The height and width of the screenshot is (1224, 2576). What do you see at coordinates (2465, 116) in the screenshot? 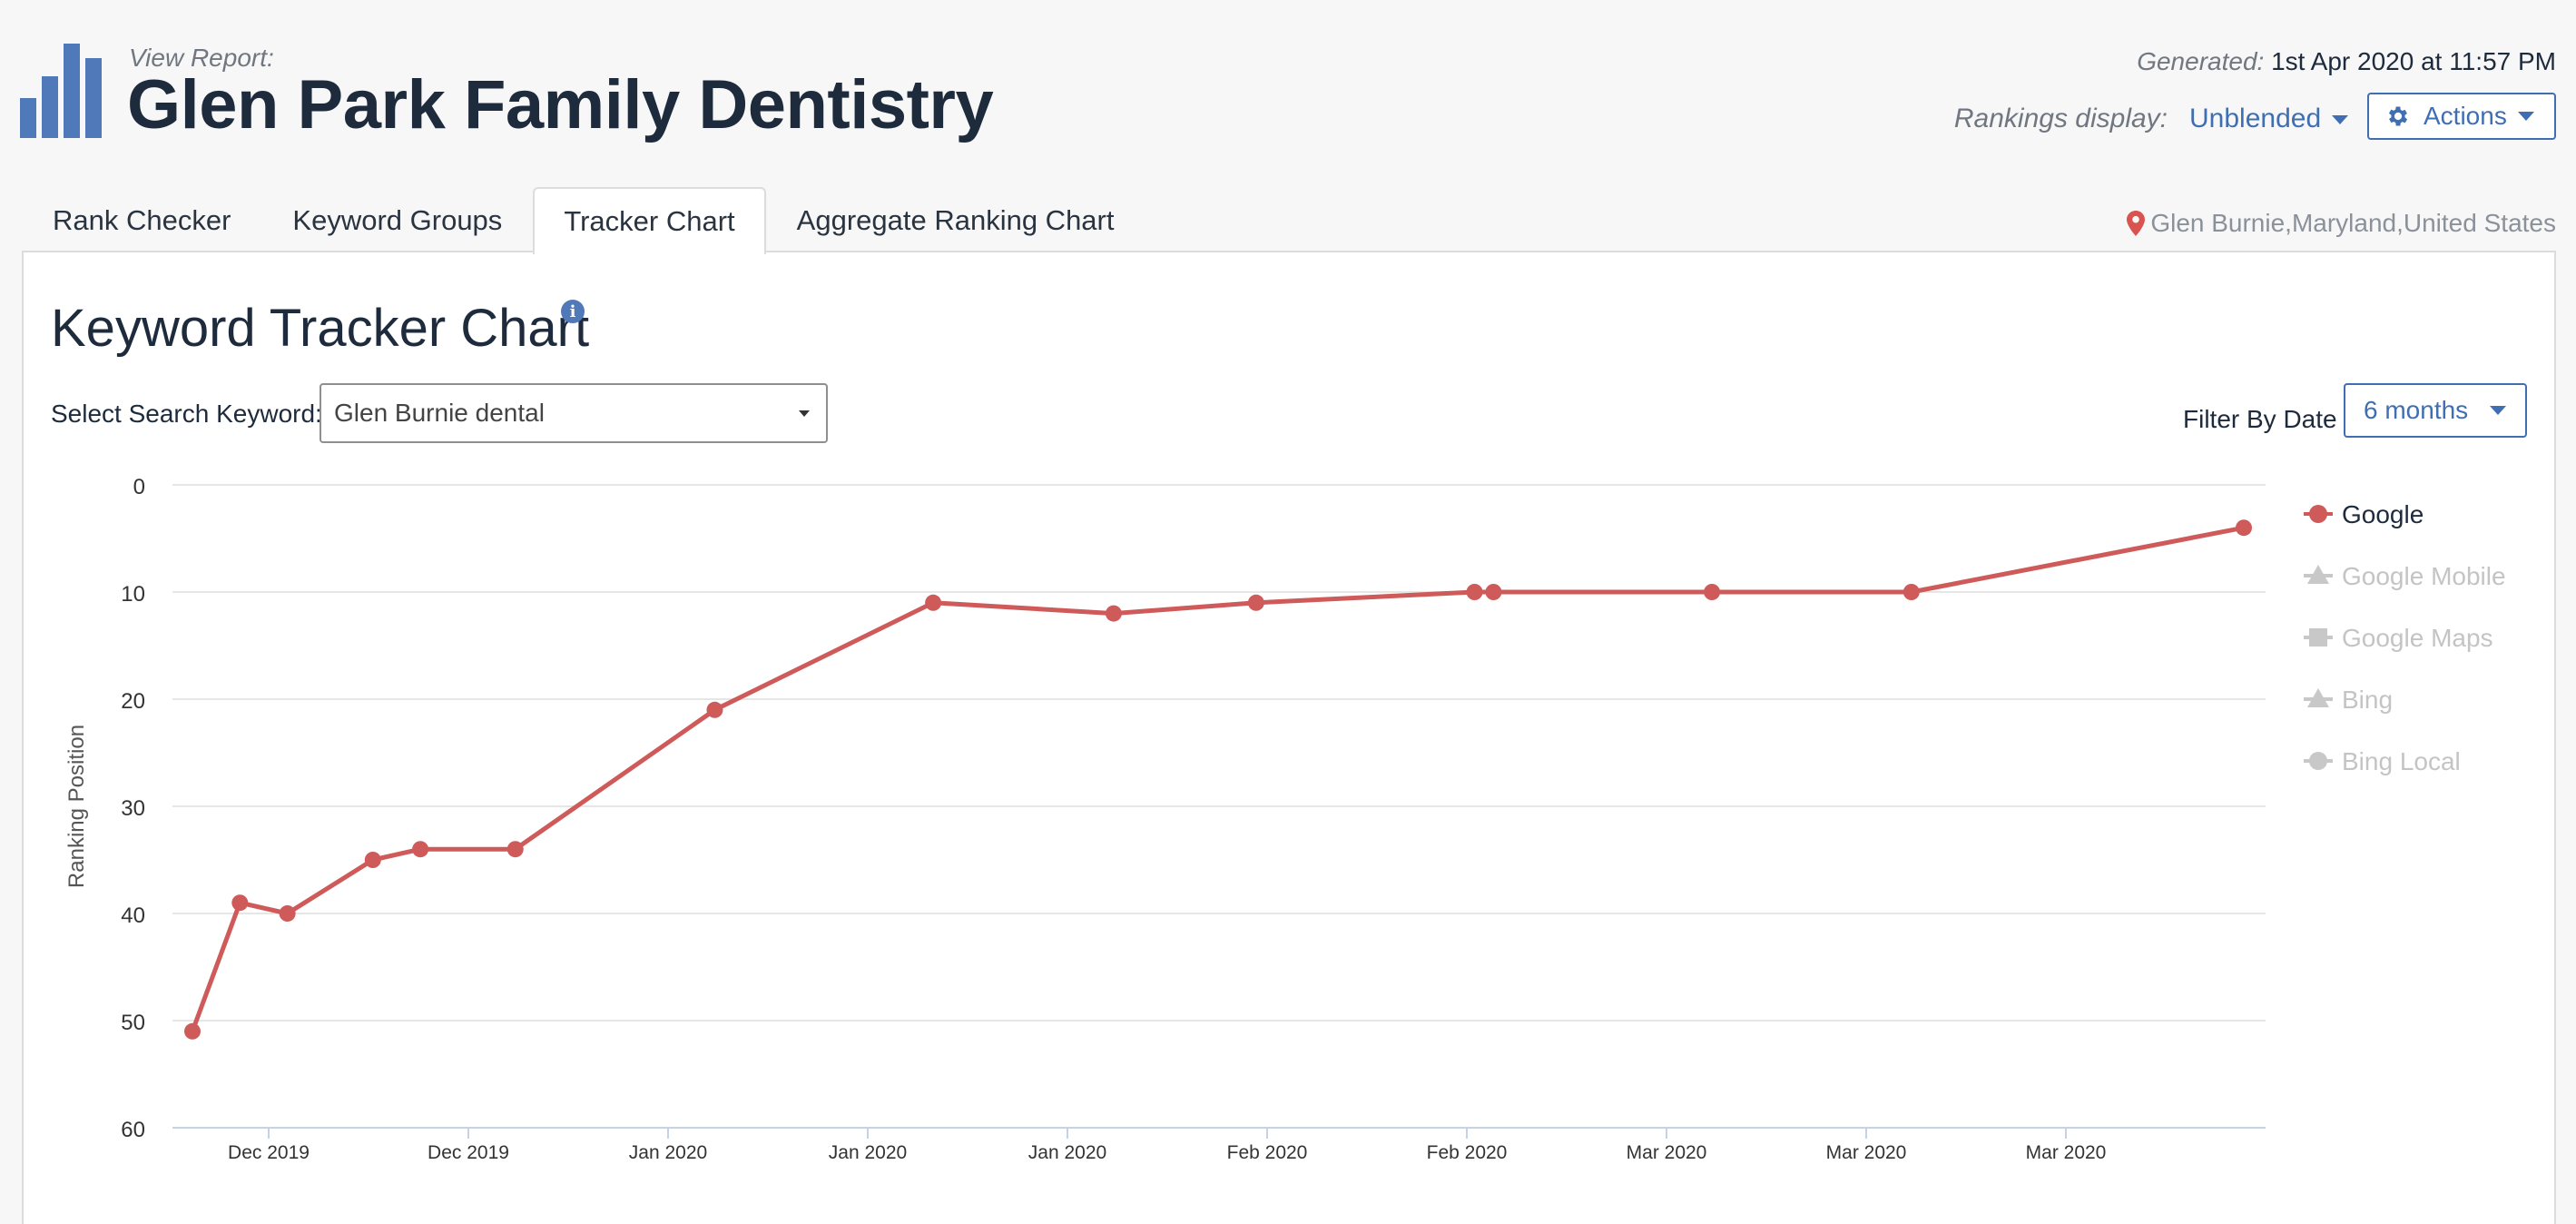
I see `actions-label: Actions` at bounding box center [2465, 116].